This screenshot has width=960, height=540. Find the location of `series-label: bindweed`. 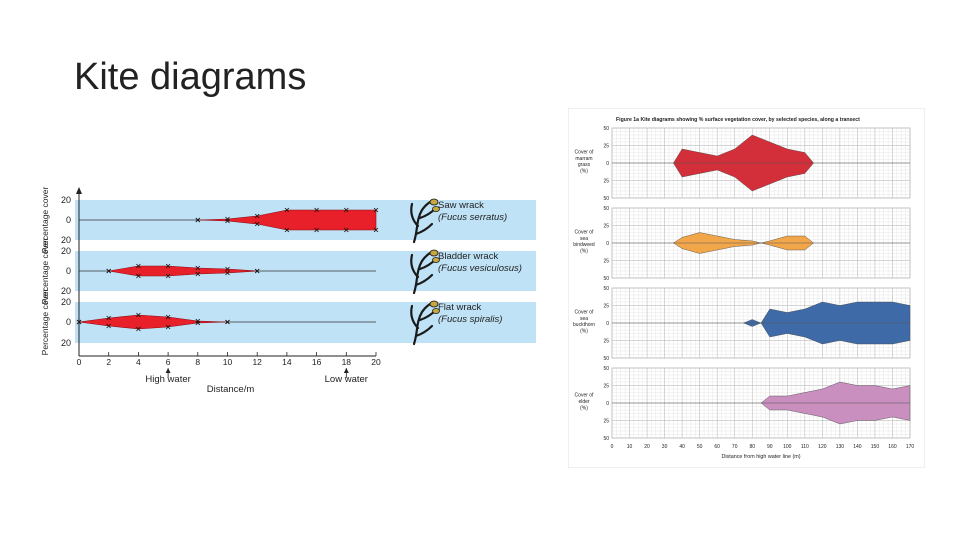

series-label: bindweed is located at coordinates (584, 245).